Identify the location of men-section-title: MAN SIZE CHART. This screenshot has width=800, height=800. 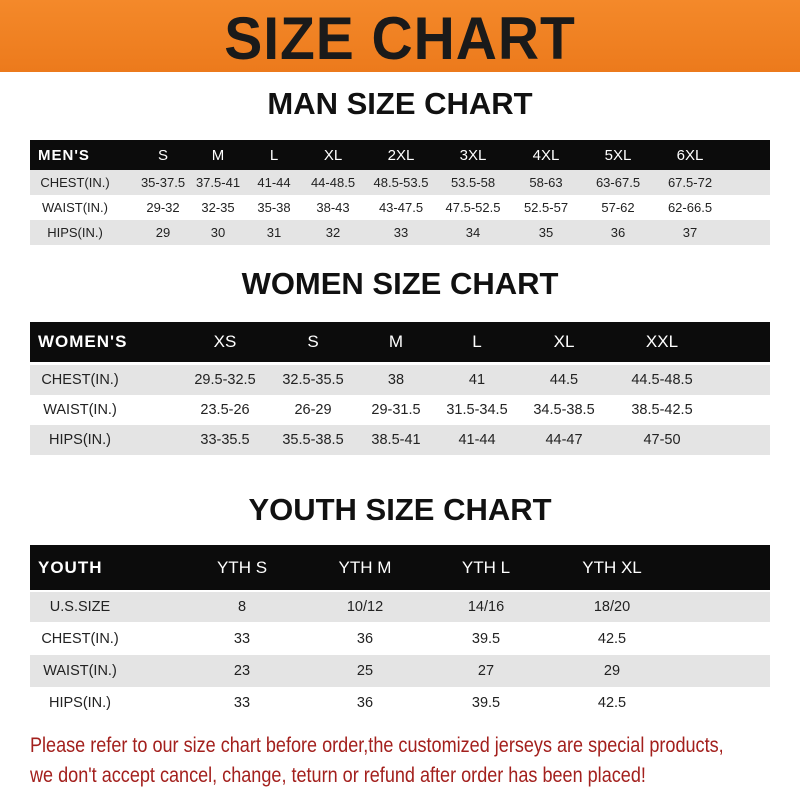
(400, 103).